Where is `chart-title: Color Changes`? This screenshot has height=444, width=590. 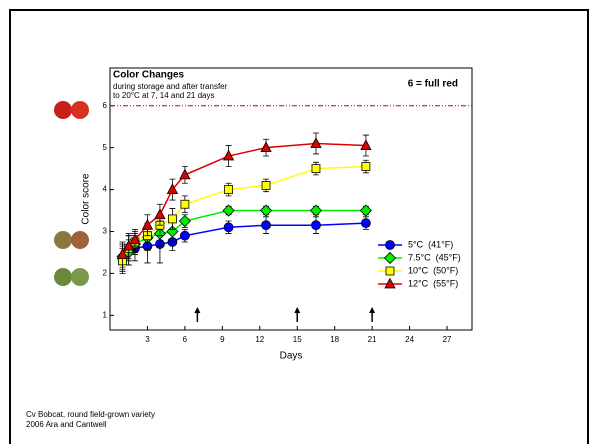 chart-title: Color Changes is located at coordinates (149, 75).